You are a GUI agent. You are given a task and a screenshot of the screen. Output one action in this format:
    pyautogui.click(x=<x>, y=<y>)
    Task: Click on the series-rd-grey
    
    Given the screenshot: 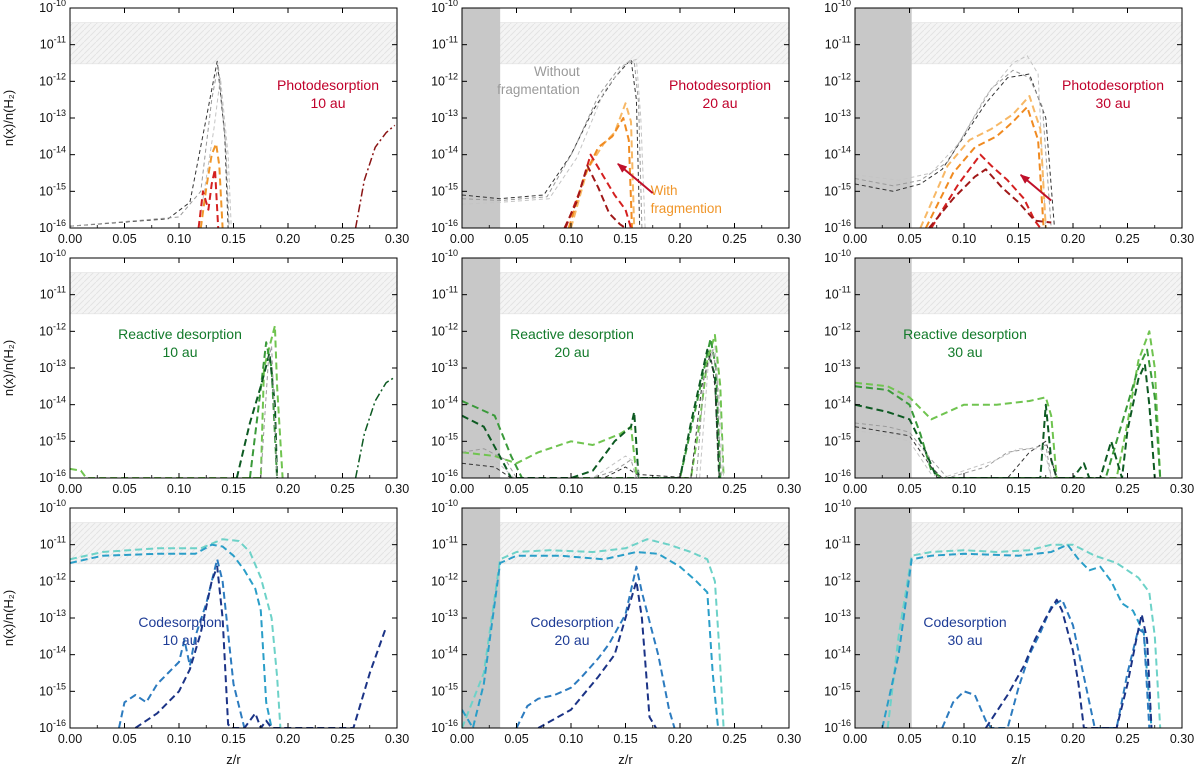 What is the action you would take?
    pyautogui.click(x=269, y=411)
    